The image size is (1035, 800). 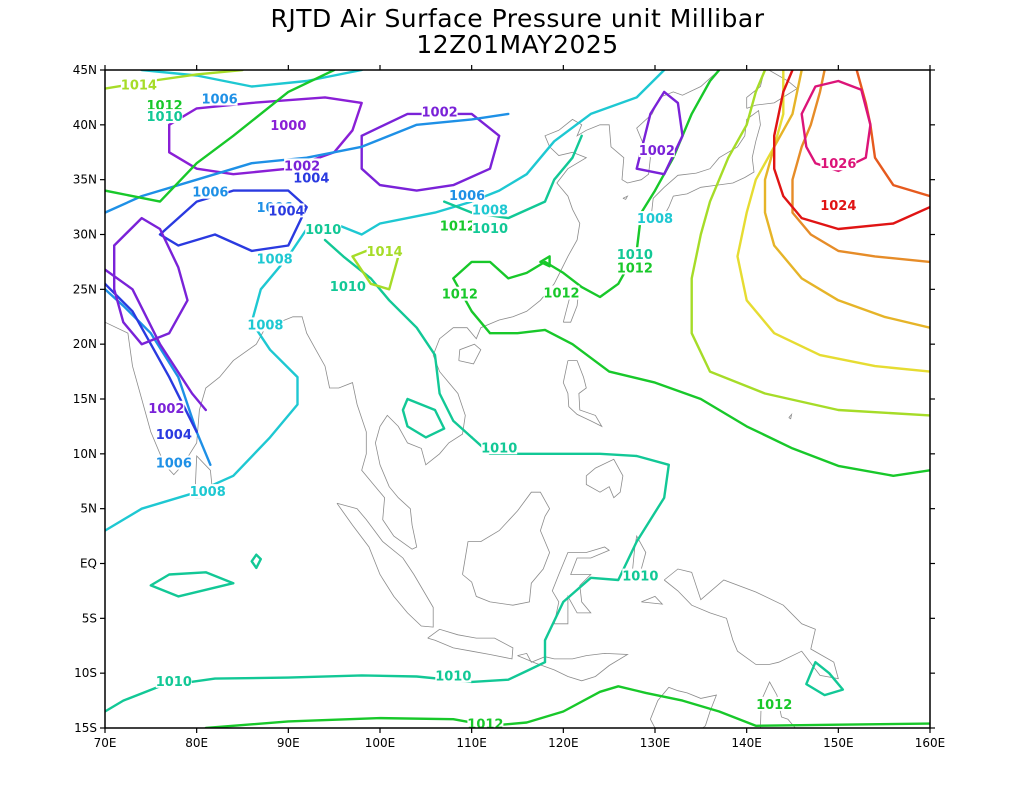 What do you see at coordinates (563, 743) in the screenshot?
I see `lon-tick-label: 120E` at bounding box center [563, 743].